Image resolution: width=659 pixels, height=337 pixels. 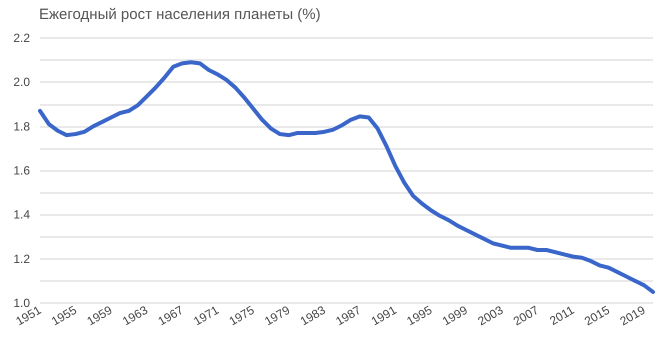 I want to click on x-tick-label: 1971, so click(x=206, y=315).